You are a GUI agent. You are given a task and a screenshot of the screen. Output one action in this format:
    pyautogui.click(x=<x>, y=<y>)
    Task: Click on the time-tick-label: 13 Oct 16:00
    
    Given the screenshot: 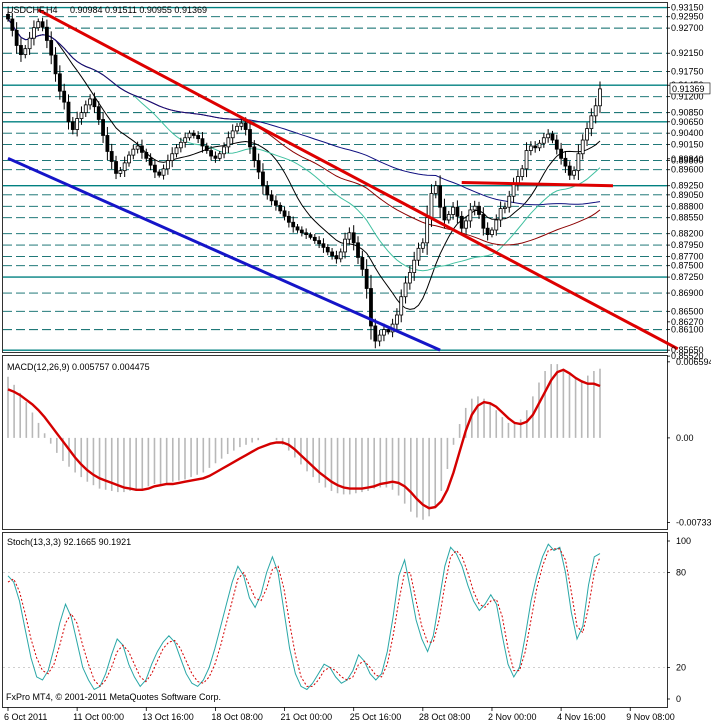 What is the action you would take?
    pyautogui.click(x=168, y=717)
    